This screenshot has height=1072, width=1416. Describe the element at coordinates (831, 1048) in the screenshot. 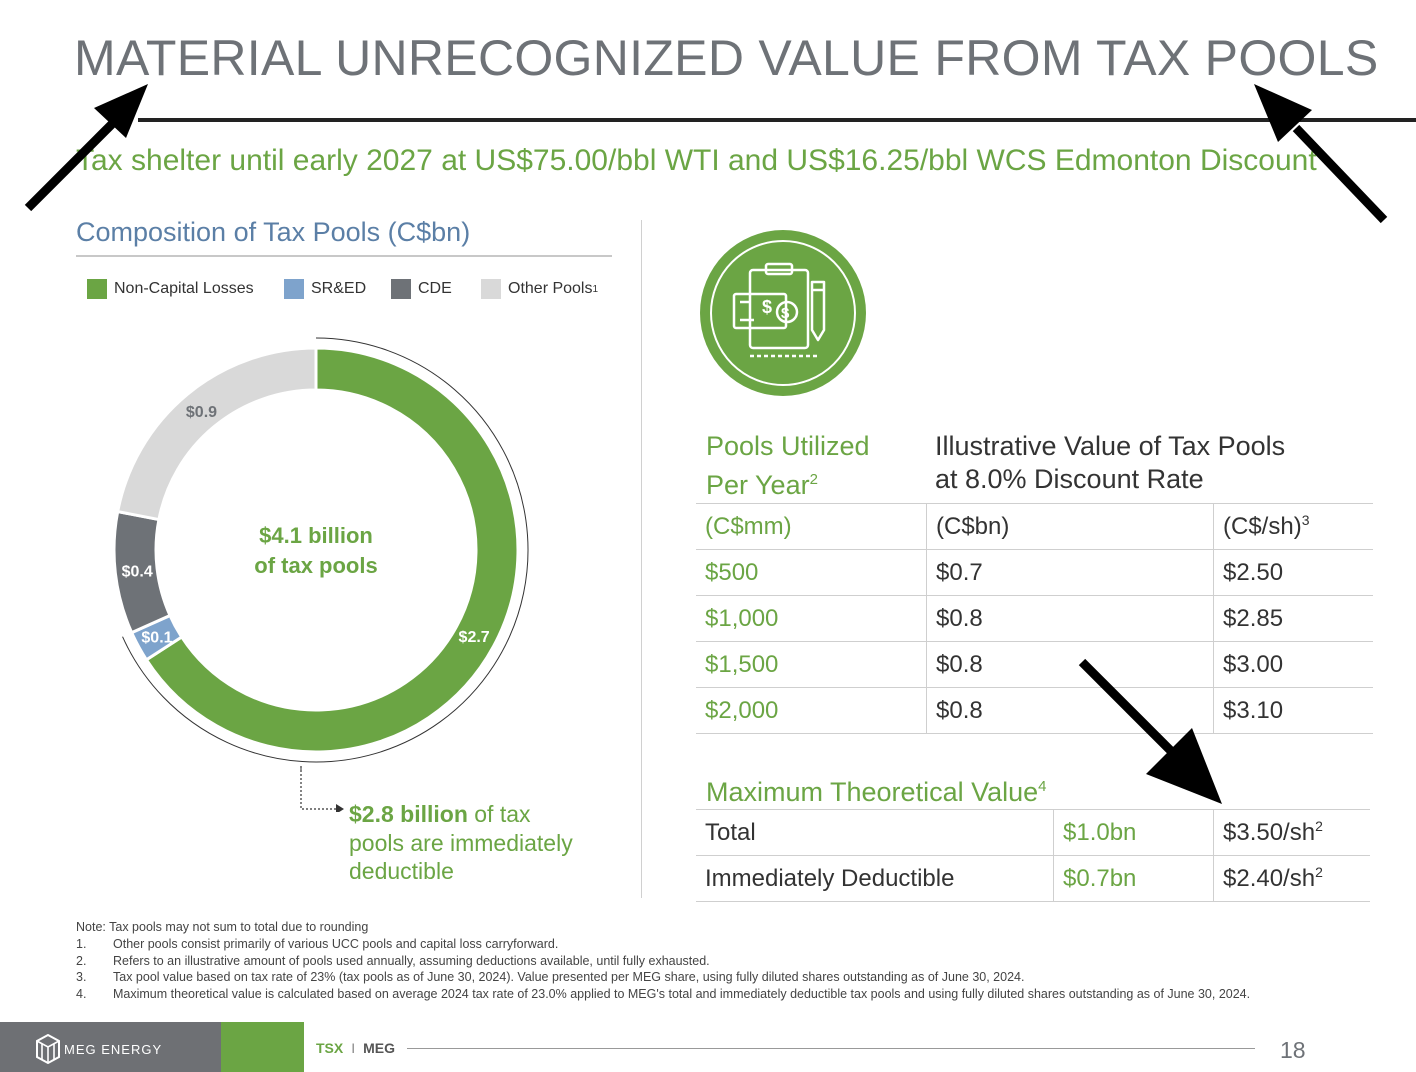

I see `footer-divider` at that location.